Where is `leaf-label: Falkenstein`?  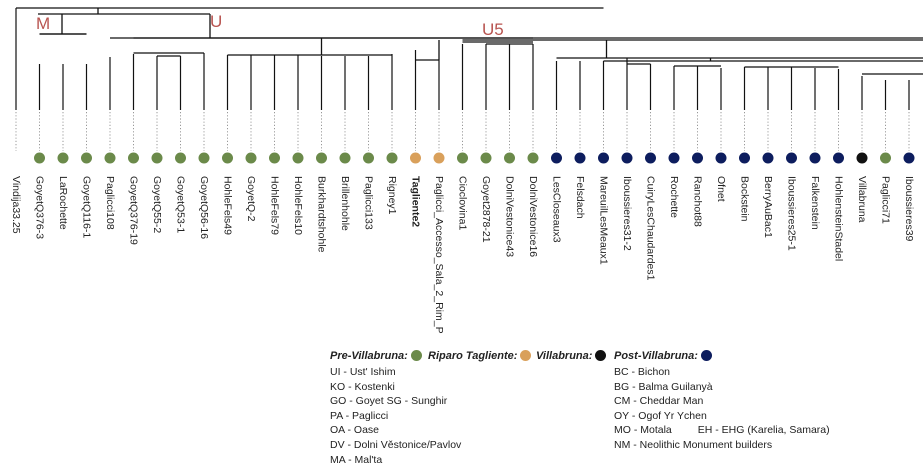
leaf-label: Falkenstein is located at coordinates (815, 203).